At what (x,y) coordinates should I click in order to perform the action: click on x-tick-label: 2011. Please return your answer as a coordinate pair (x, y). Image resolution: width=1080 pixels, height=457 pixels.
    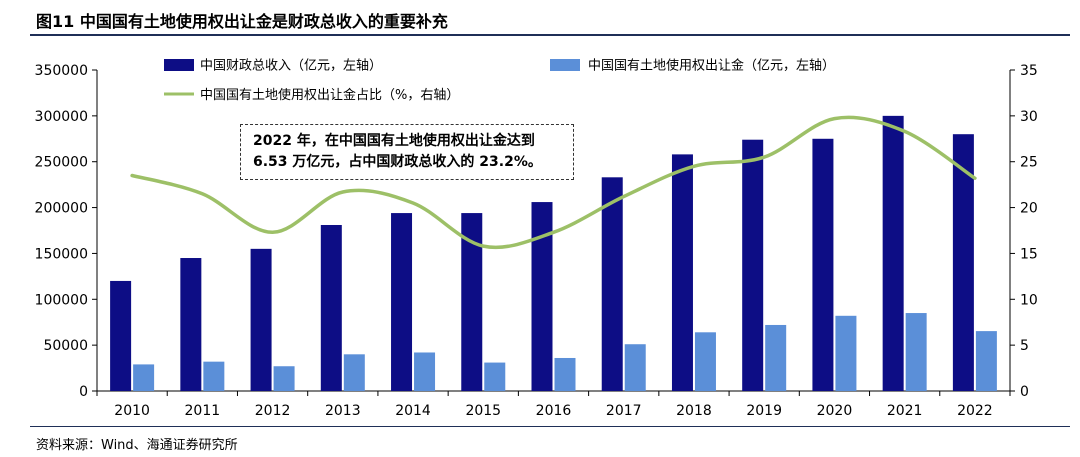
    Looking at the image, I should click on (203, 411).